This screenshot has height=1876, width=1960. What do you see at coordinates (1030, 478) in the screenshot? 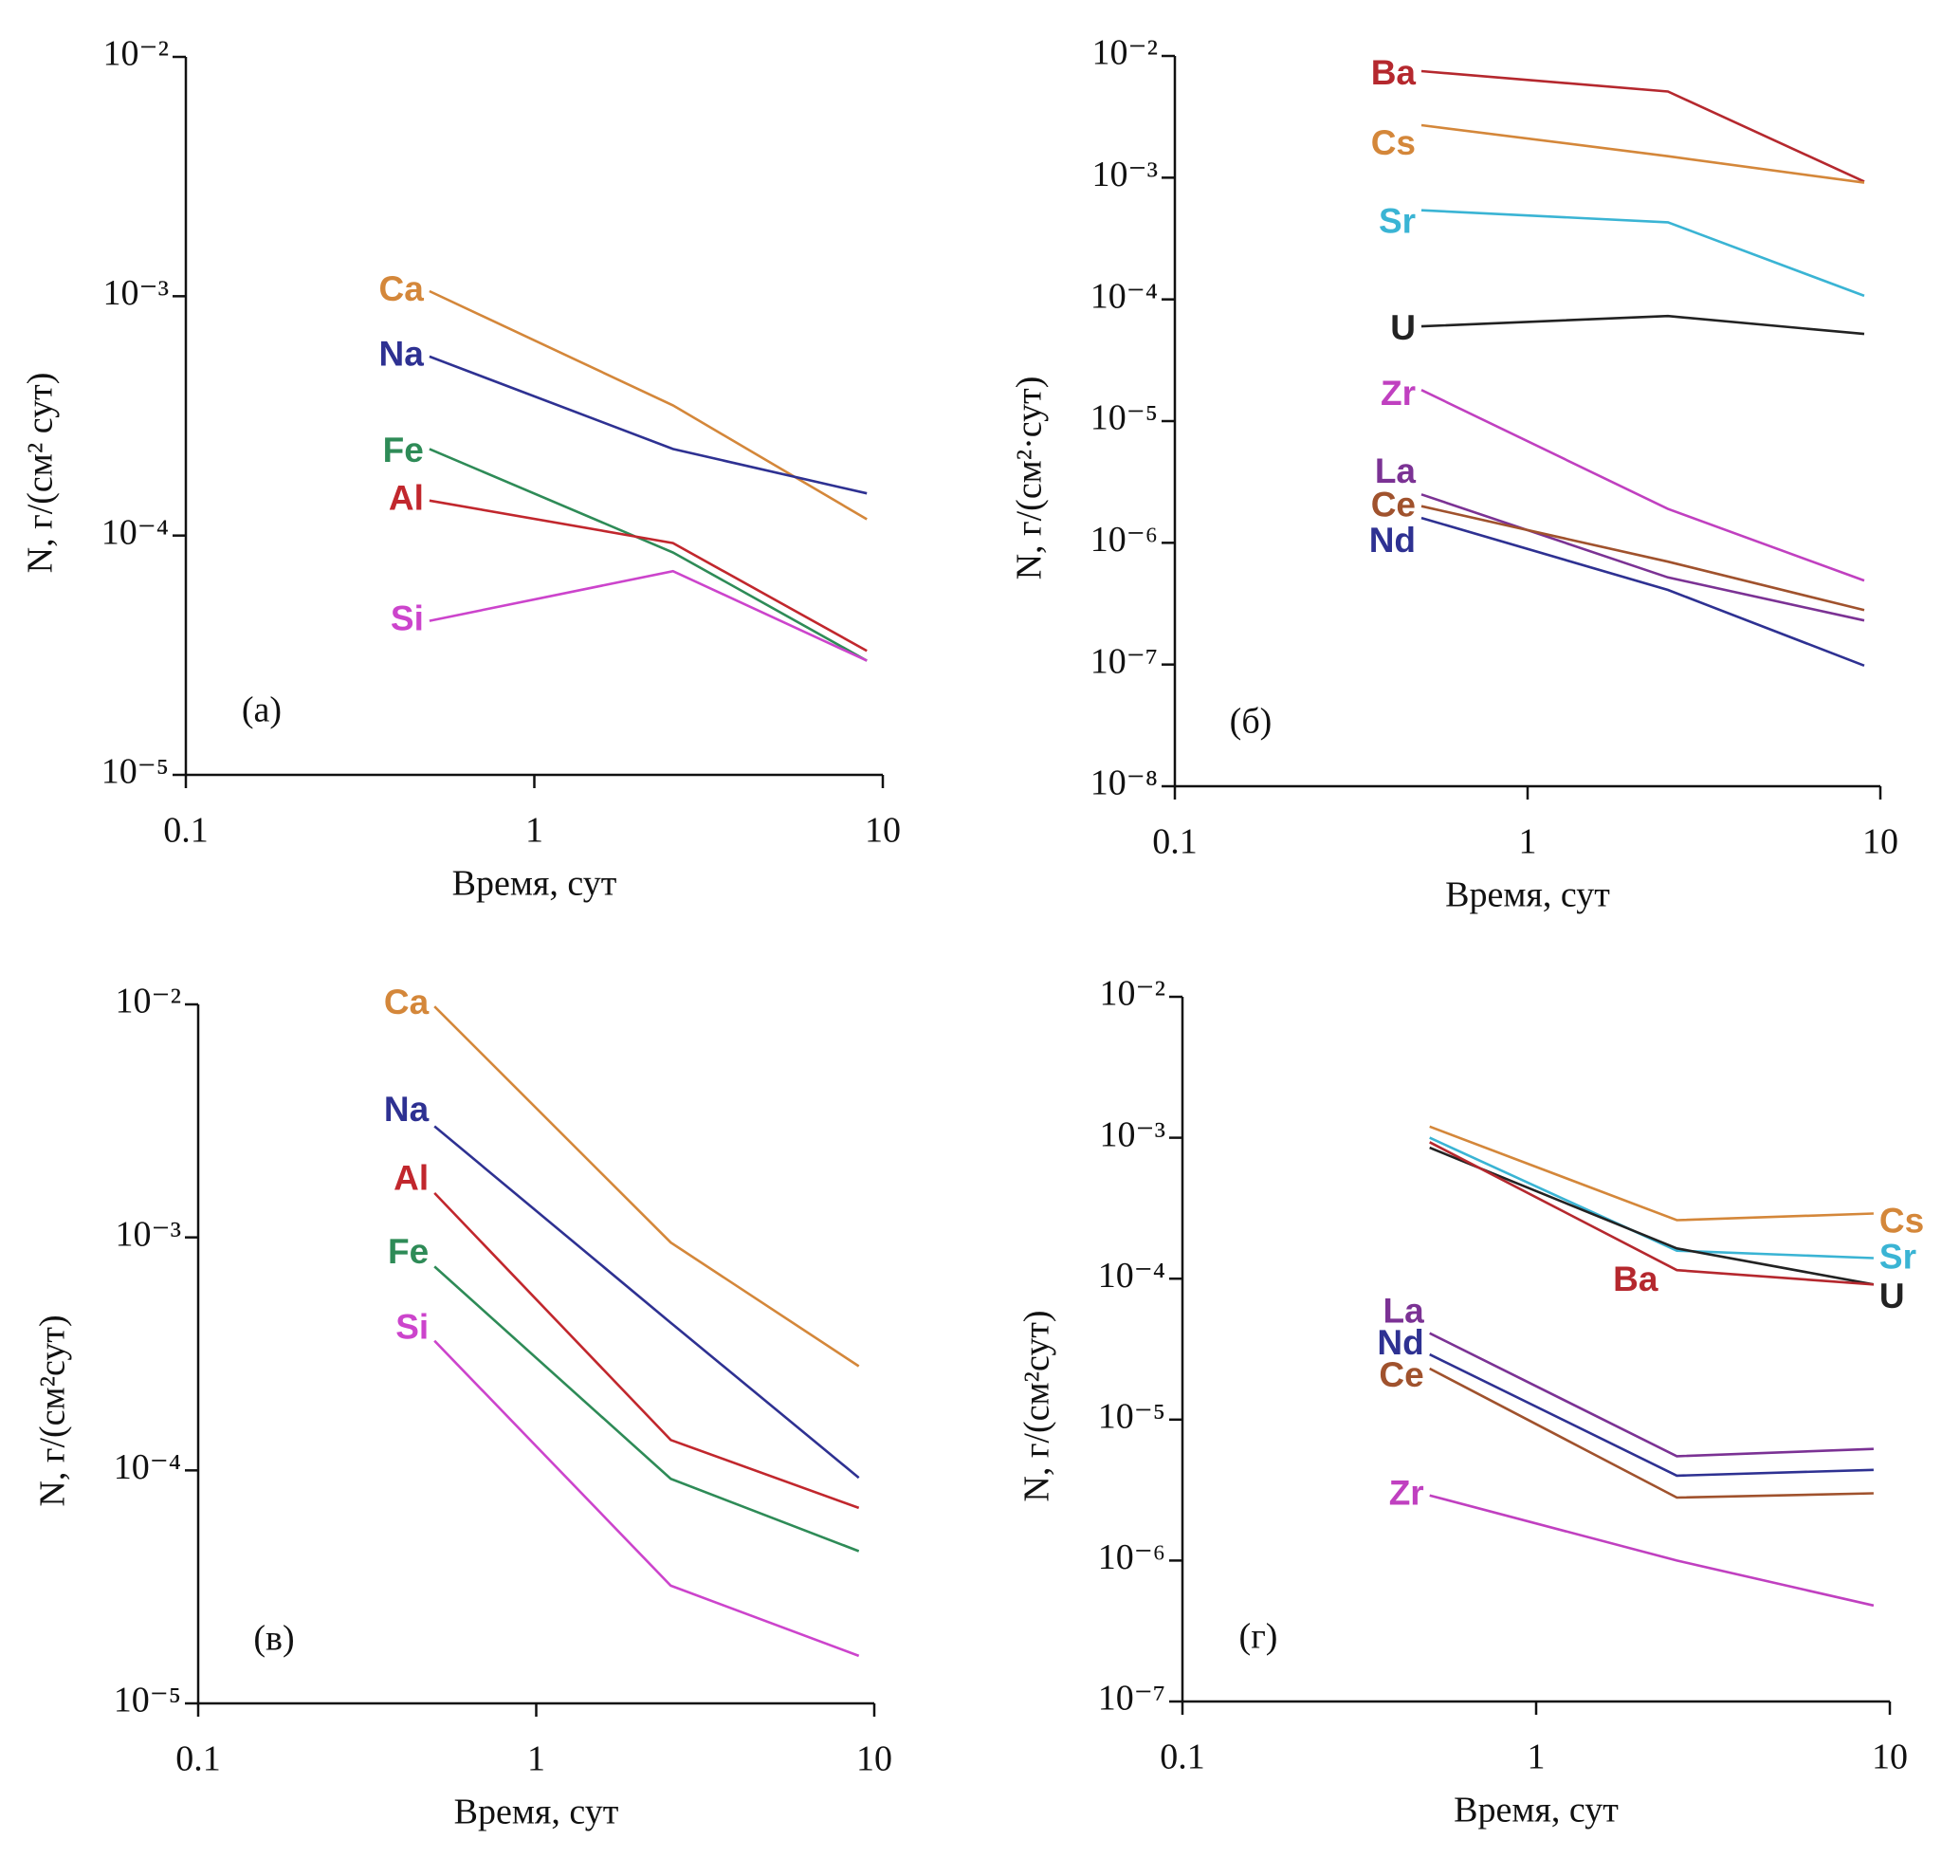
I see `y-axis-label: N, г/(см²·сут)` at bounding box center [1030, 478].